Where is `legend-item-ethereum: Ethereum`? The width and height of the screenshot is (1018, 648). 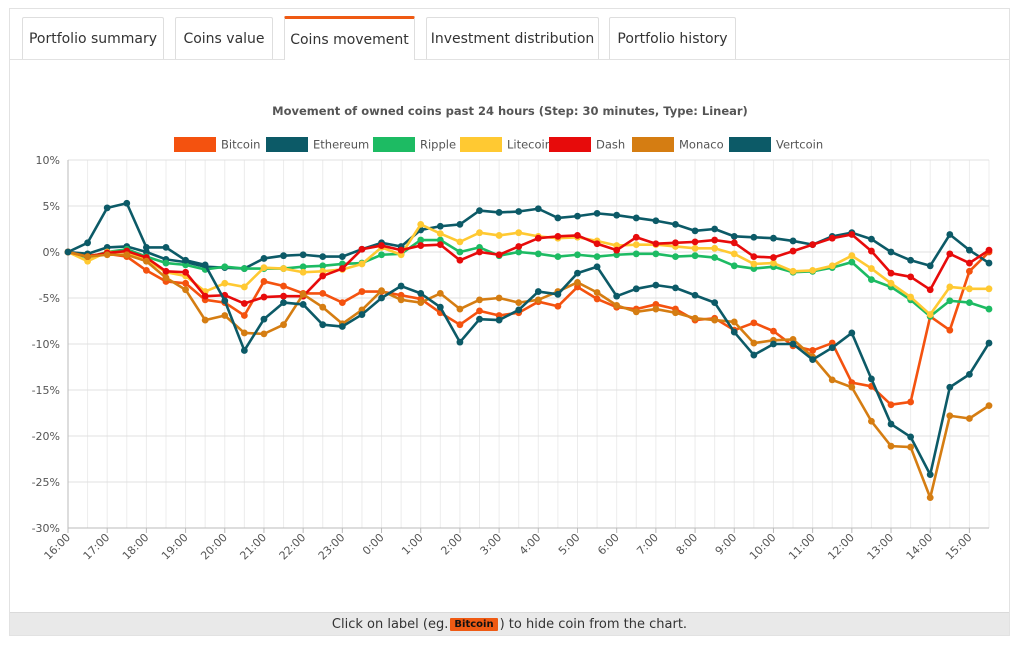 legend-item-ethereum: Ethereum is located at coordinates (317, 144).